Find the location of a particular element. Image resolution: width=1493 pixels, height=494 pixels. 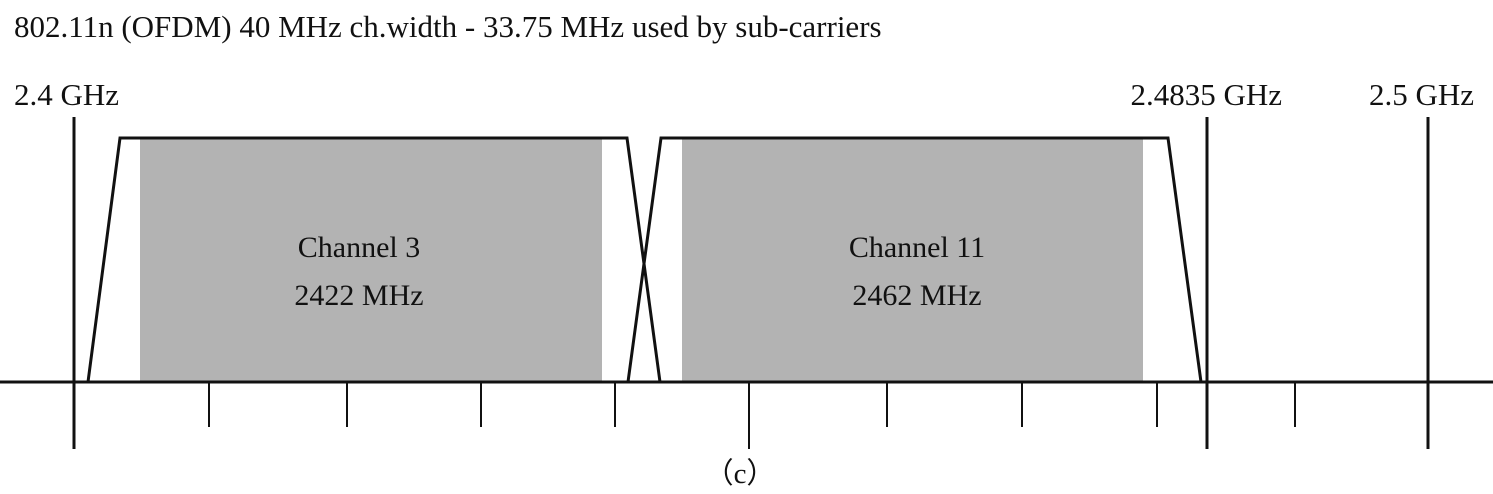

freq-label-2-4-ghz: 2.4 GHz is located at coordinates (66, 94).